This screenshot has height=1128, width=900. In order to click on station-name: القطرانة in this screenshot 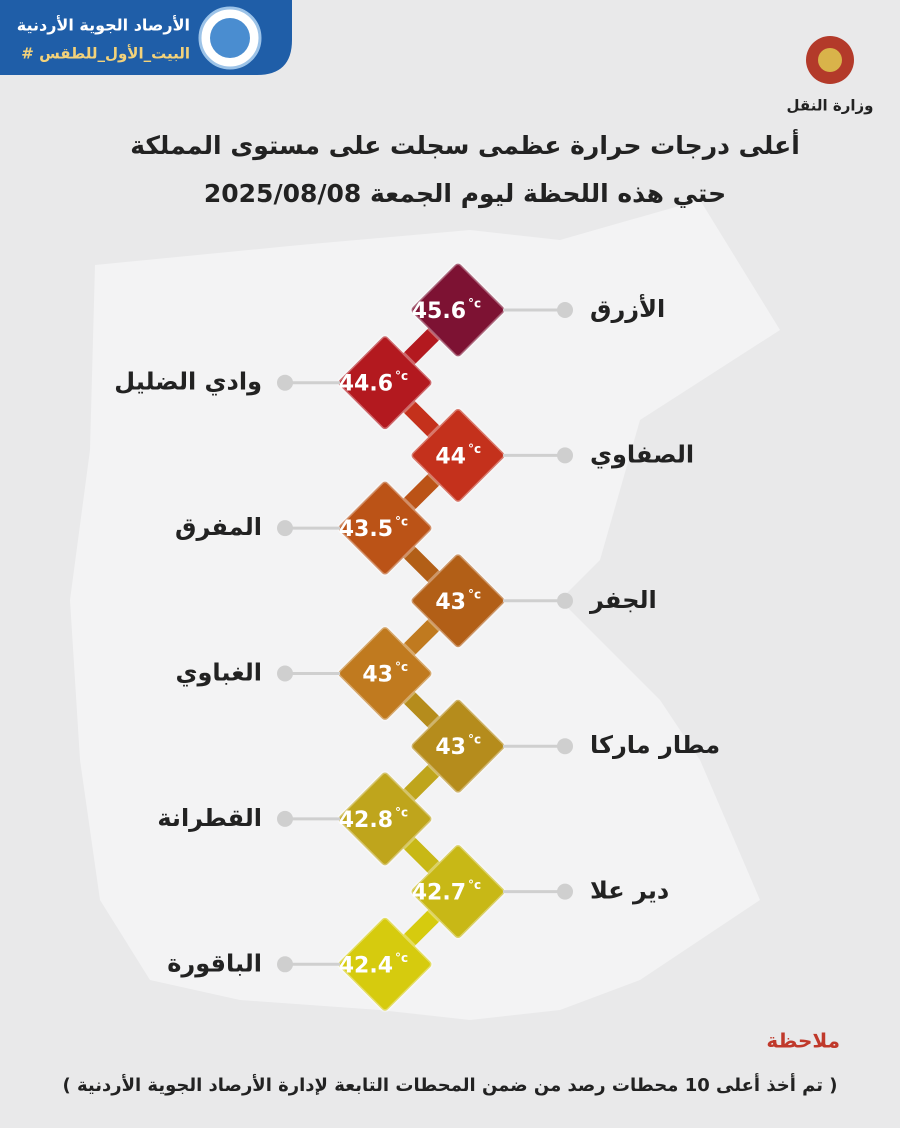, I will do `click(209, 818)`.